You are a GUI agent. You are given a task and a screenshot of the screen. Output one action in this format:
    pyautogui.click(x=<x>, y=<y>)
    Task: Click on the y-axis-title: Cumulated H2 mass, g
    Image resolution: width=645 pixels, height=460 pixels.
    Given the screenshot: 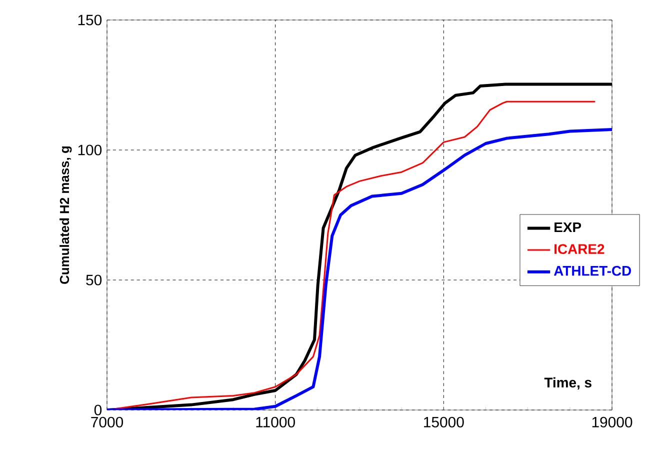 What is the action you would take?
    pyautogui.click(x=66, y=215)
    